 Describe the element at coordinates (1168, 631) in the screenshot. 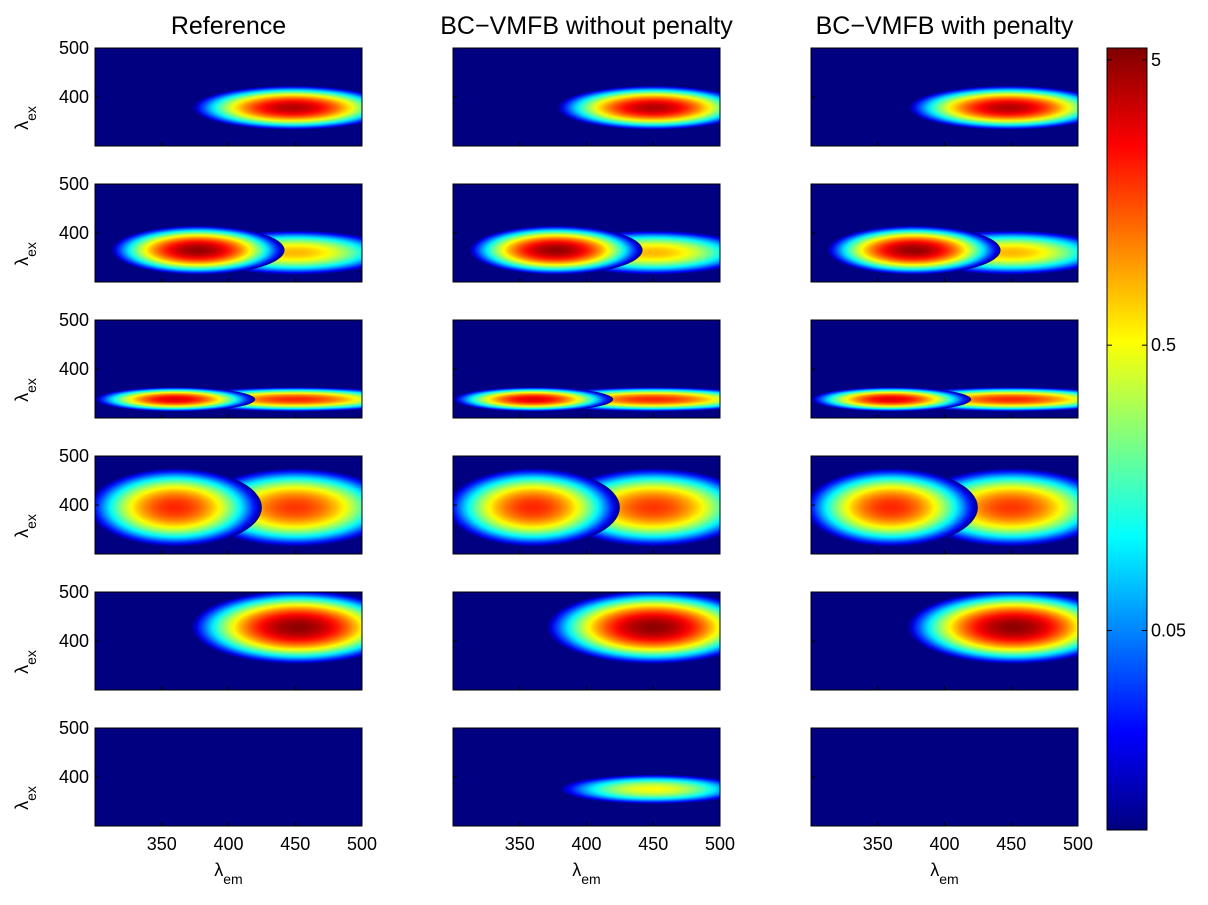

I see `colorbar-tick-label: 0.05` at that location.